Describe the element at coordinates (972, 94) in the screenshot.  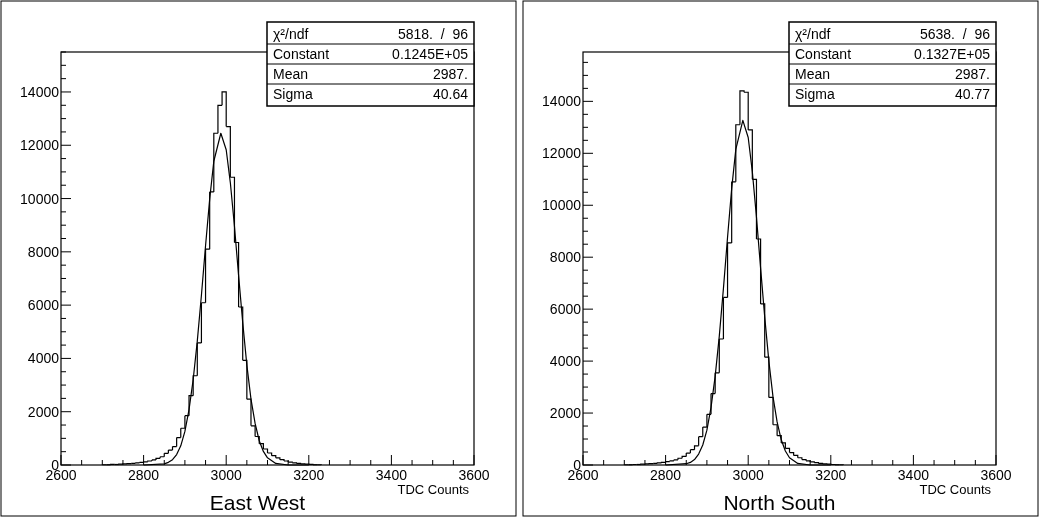
I see `annotation: 40.77` at that location.